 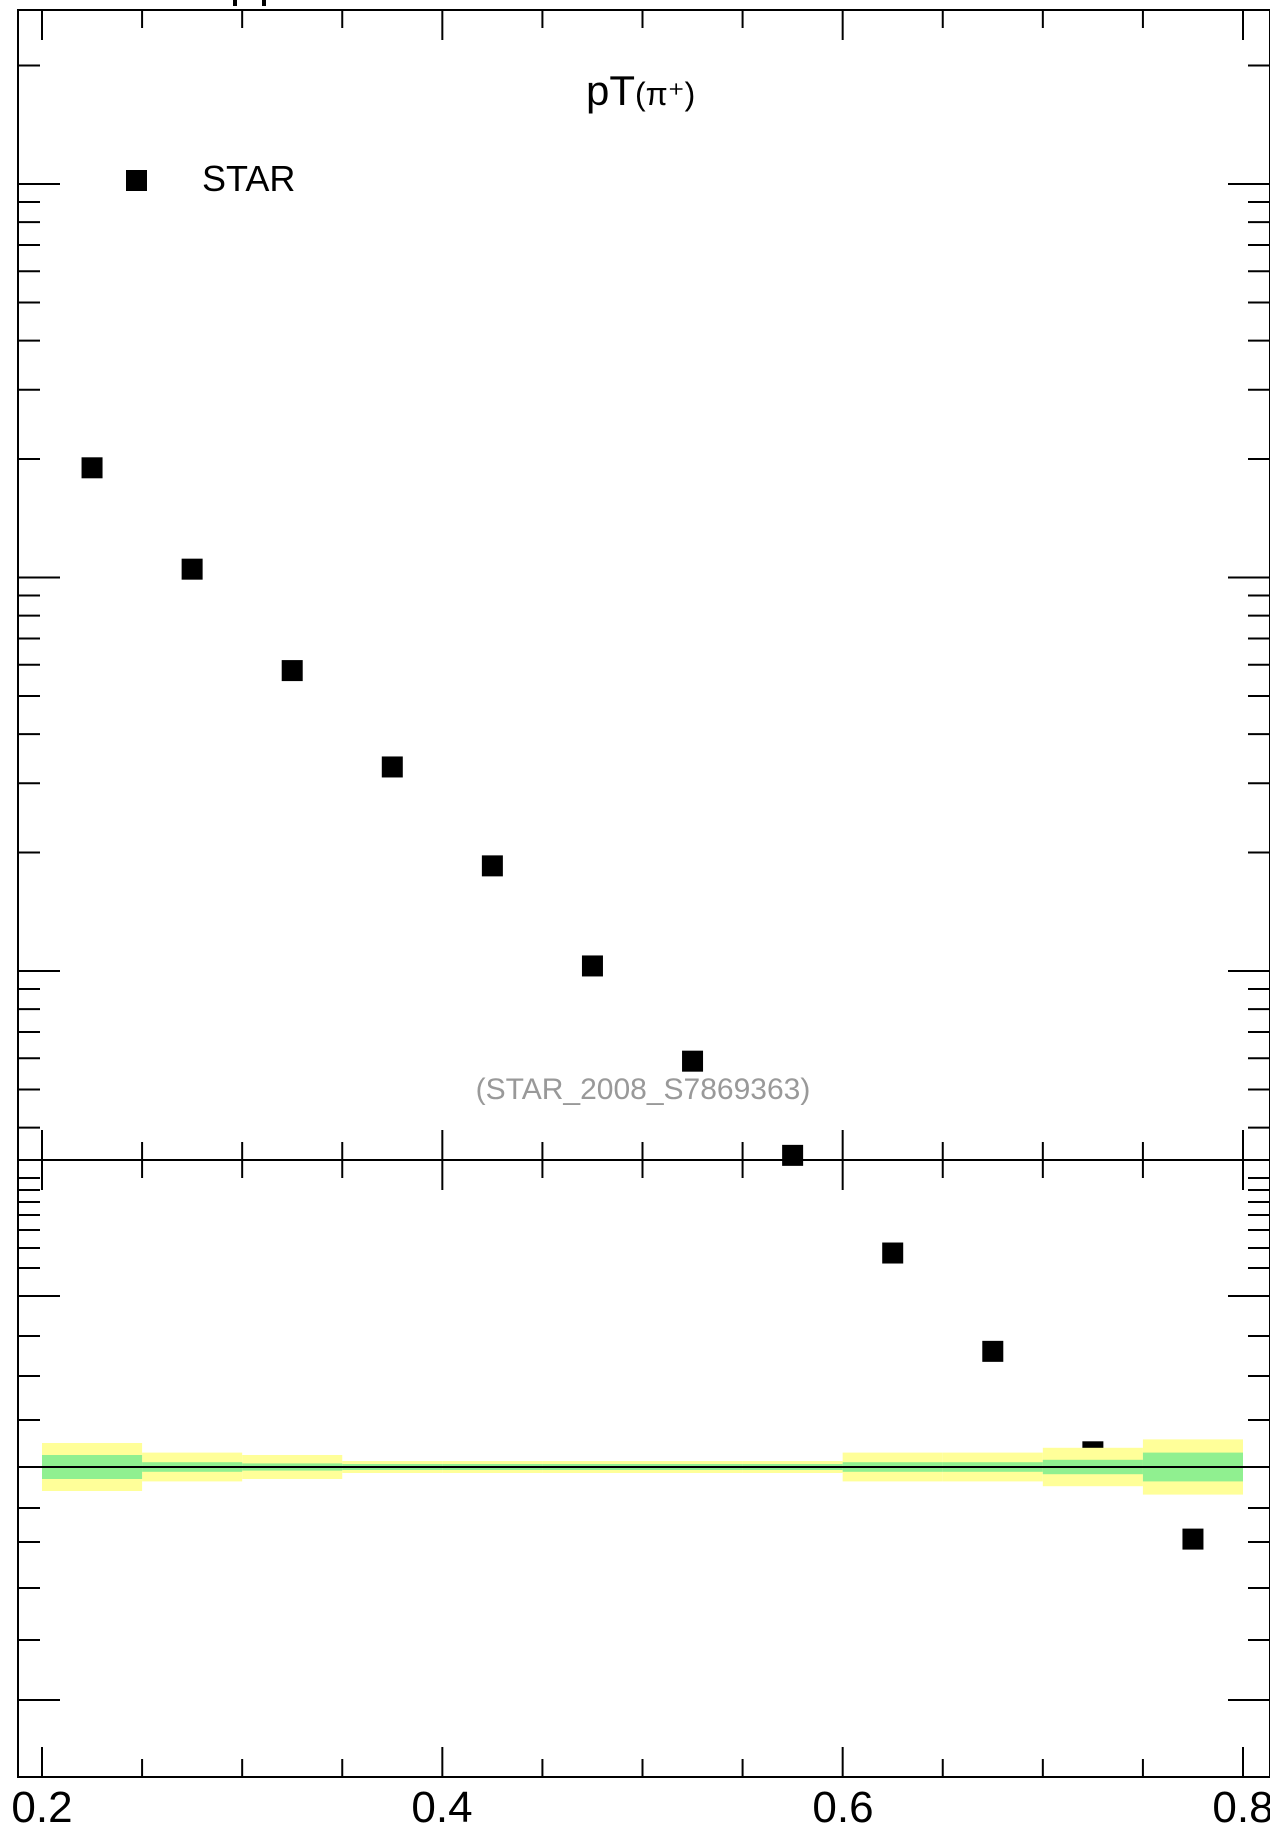 I want to click on legend-label: STAR, so click(x=248, y=178).